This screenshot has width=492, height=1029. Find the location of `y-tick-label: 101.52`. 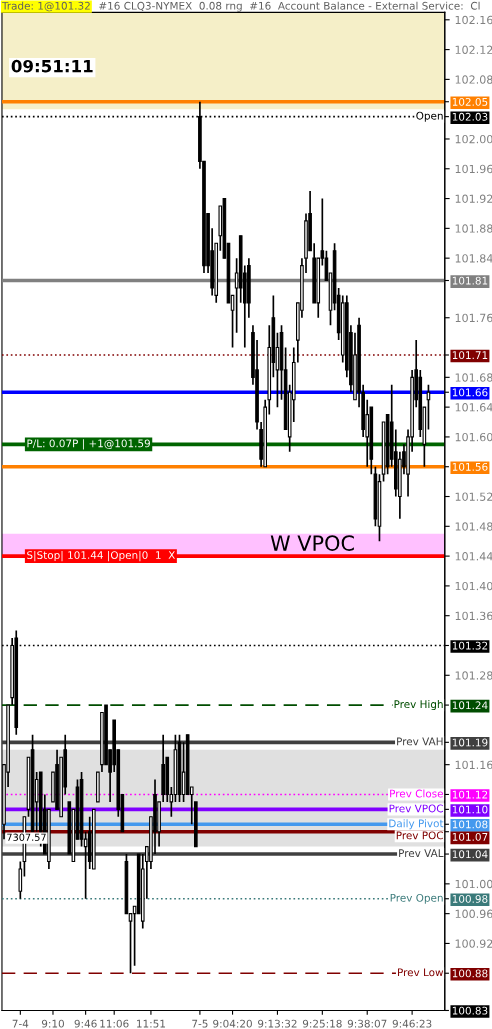

y-tick-label: 101.52 is located at coordinates (473, 496).